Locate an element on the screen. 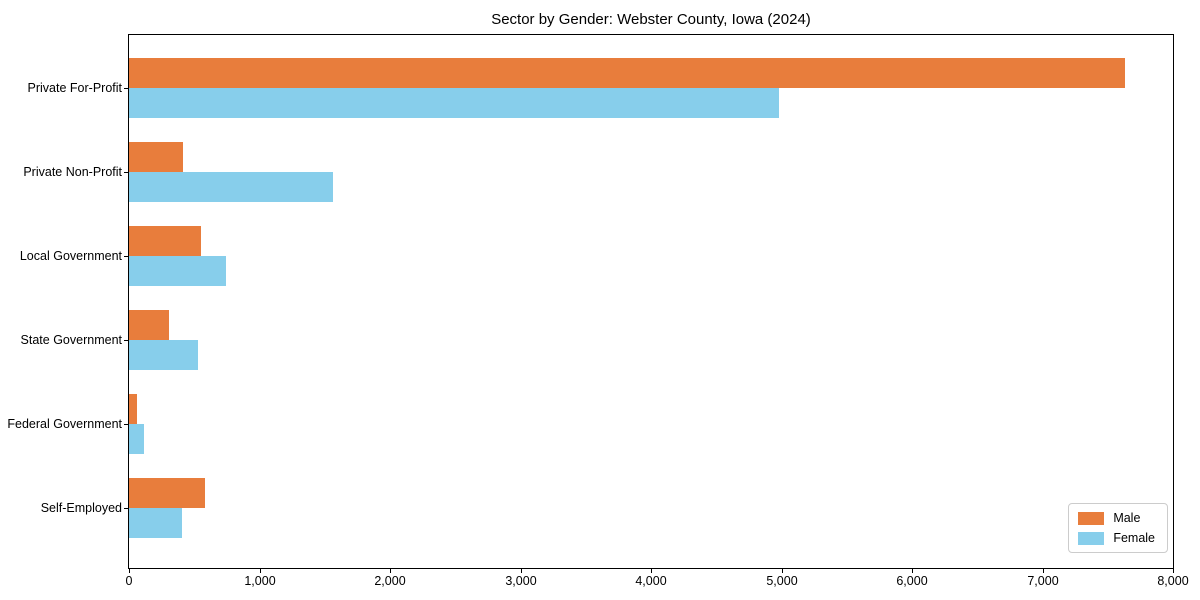 The height and width of the screenshot is (600, 1200). category-label: Self-Employed is located at coordinates (81, 508).